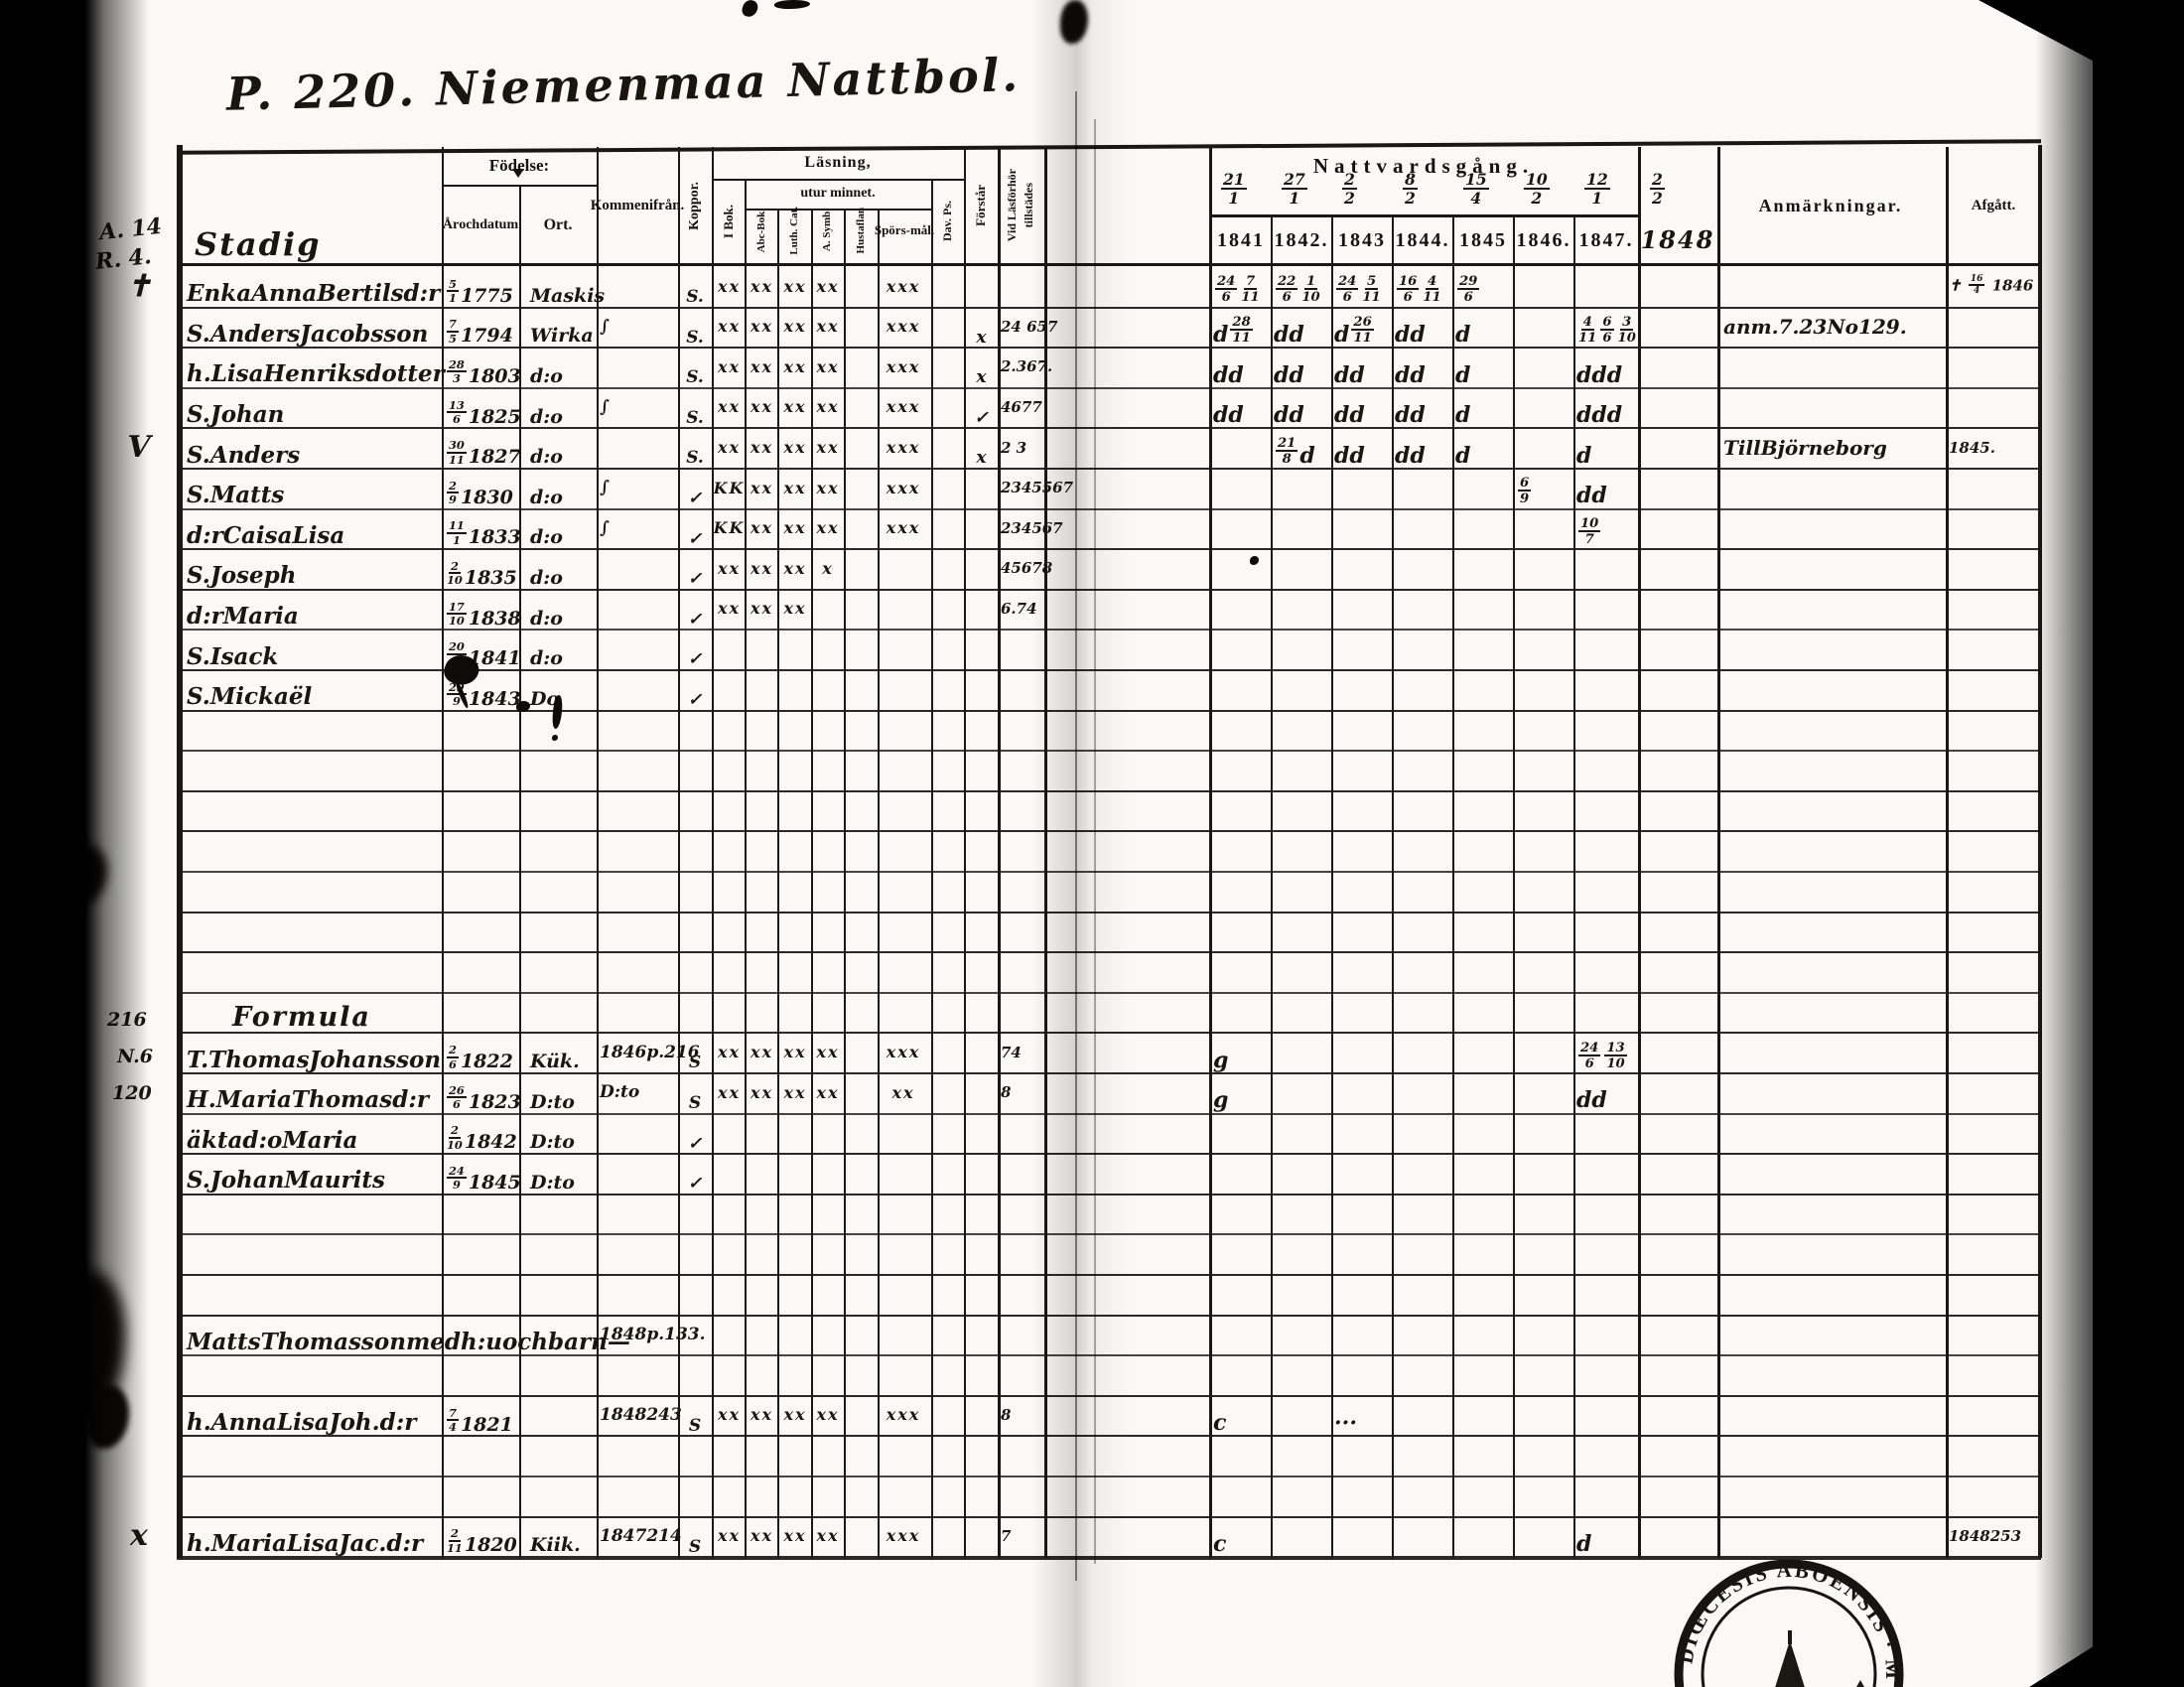  Describe the element at coordinates (729, 528) in the screenshot. I see `reading-mark-cell: KK` at that location.